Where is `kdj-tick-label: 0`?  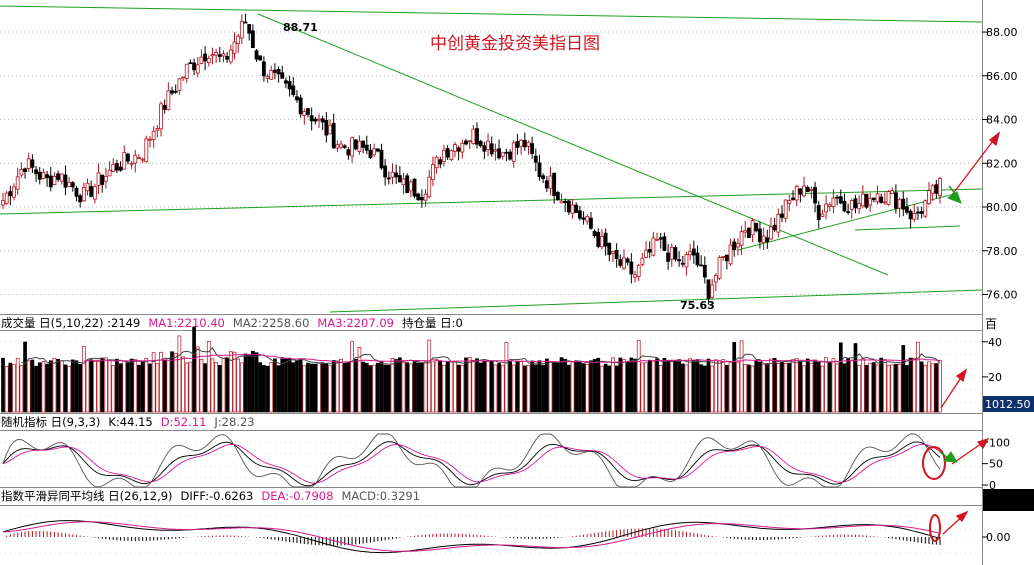 kdj-tick-label: 0 is located at coordinates (992, 485).